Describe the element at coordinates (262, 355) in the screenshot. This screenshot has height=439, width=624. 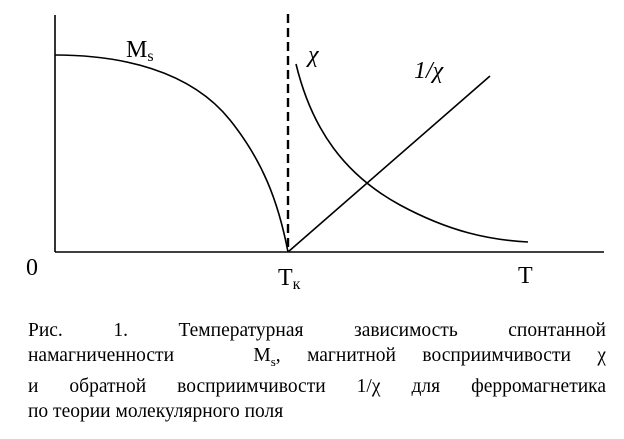
I see `caption-ms-symbol: M` at that location.